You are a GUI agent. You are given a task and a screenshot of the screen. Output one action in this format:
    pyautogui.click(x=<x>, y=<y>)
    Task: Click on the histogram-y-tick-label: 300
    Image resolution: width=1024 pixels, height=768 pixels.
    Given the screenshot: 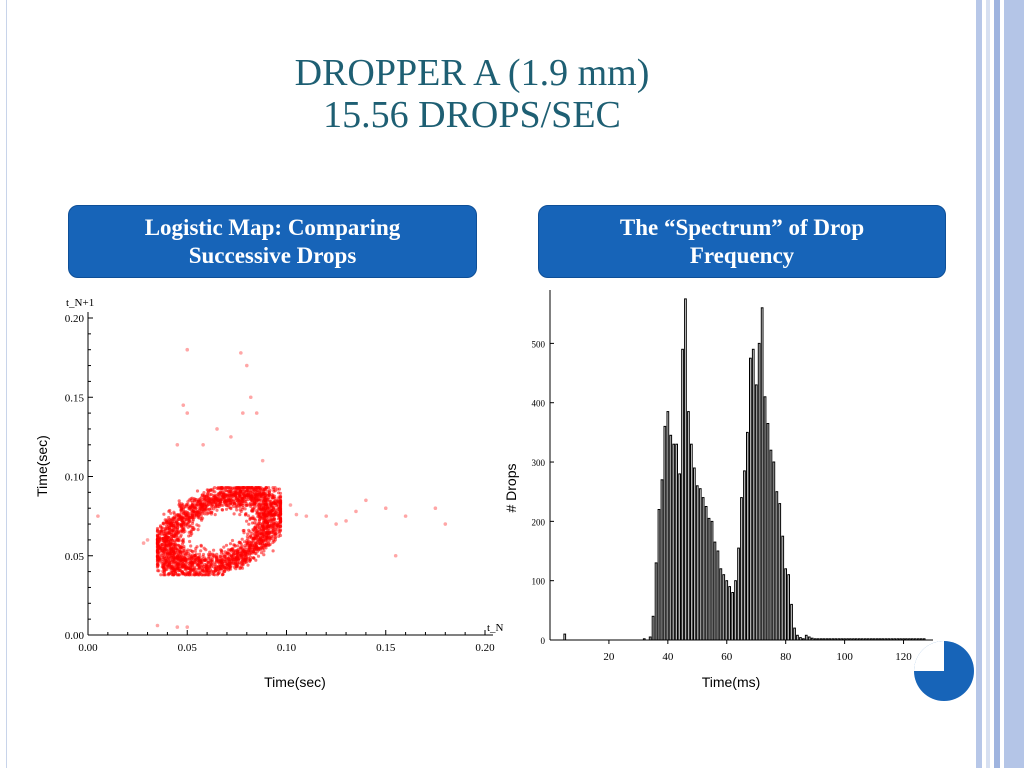 What is the action you would take?
    pyautogui.click(x=539, y=463)
    